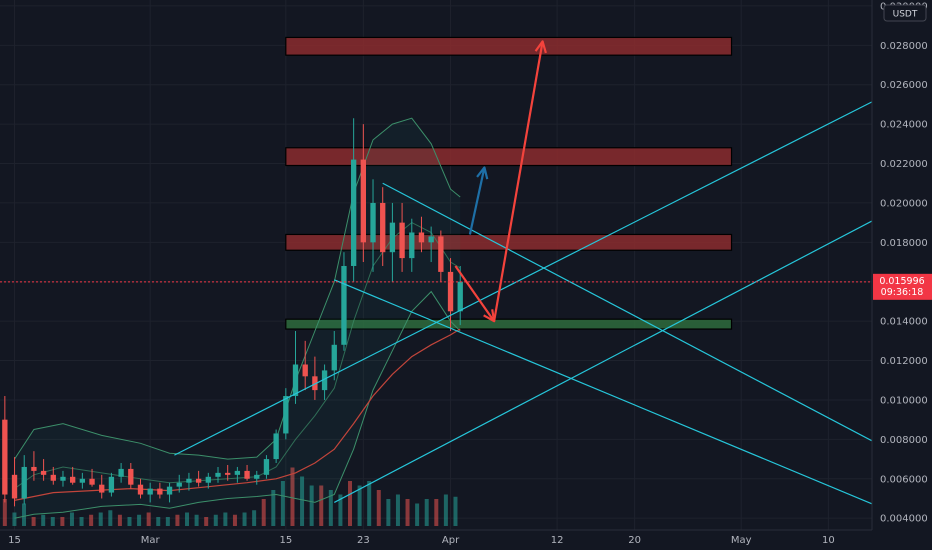 The height and width of the screenshot is (550, 932). What do you see at coordinates (557, 540) in the screenshot?
I see `time-tick-label: 12` at bounding box center [557, 540].